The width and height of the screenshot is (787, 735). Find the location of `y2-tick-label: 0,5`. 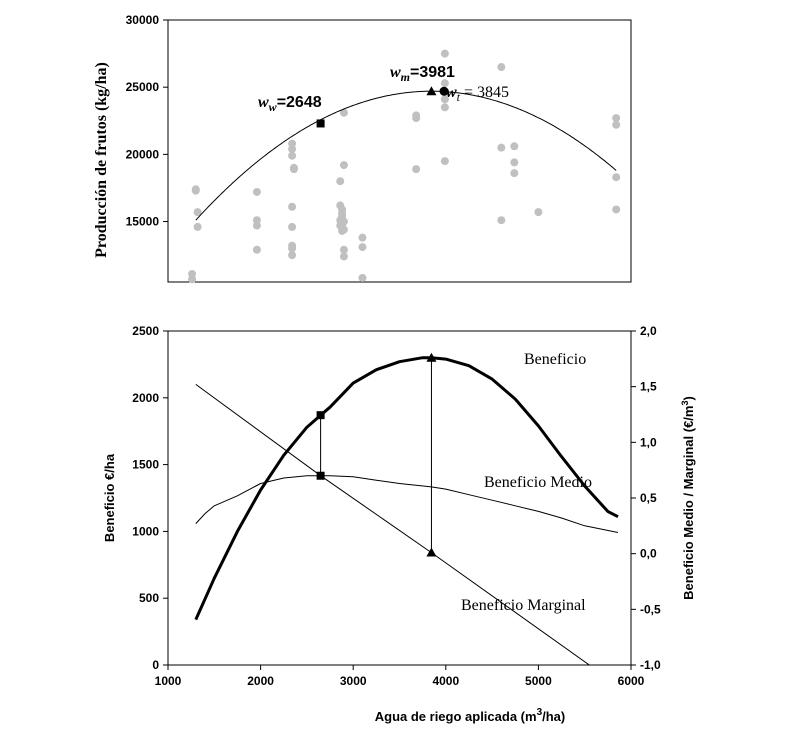

y2-tick-label: 0,5 is located at coordinates (648, 498).